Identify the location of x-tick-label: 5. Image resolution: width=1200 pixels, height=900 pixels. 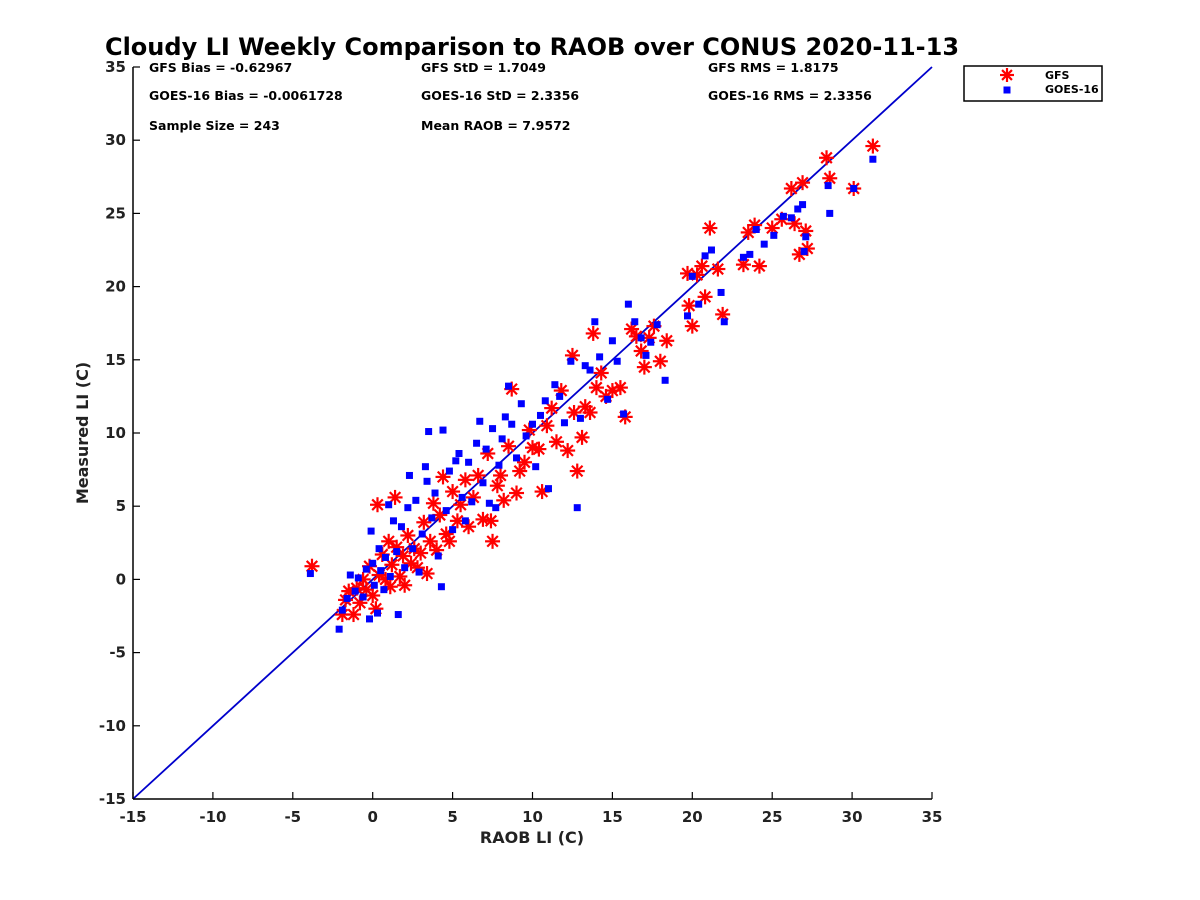
(452, 817).